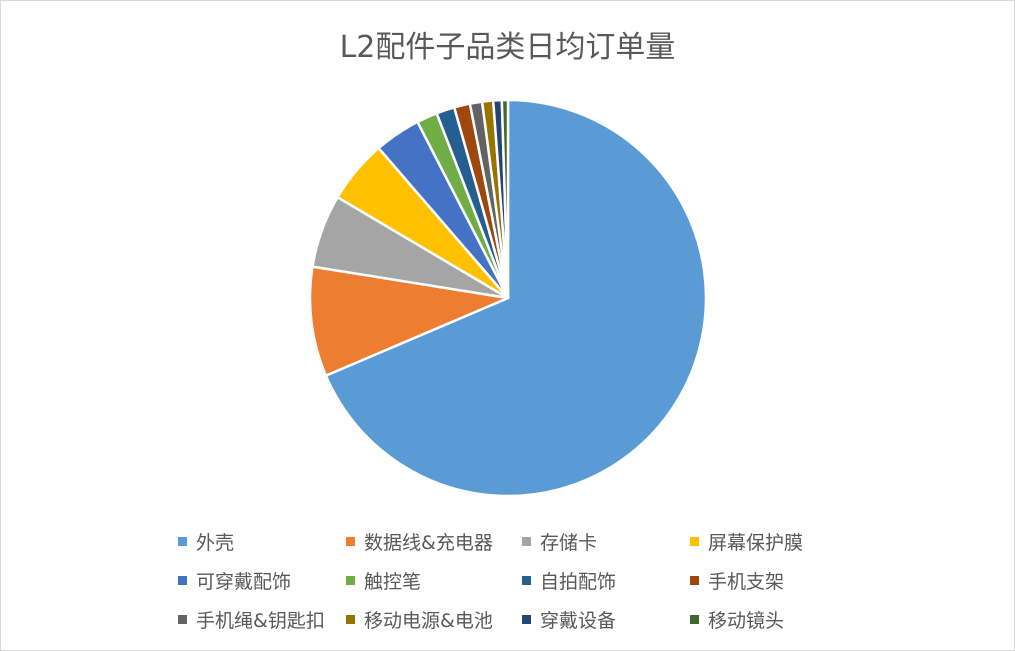 The height and width of the screenshot is (651, 1015). Describe the element at coordinates (746, 582) in the screenshot. I see `legend-label: 手机支架` at that location.